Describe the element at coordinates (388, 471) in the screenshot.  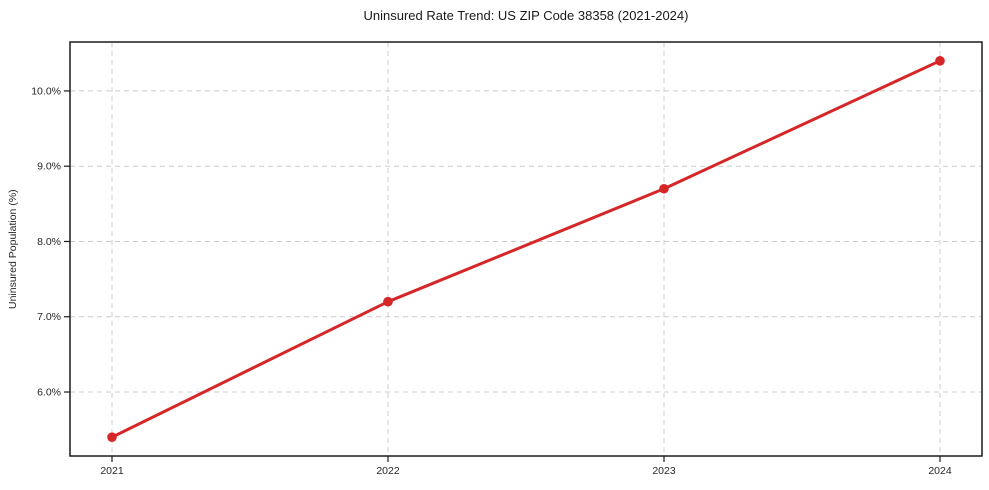
I see `x-tick-label: 2022` at that location.